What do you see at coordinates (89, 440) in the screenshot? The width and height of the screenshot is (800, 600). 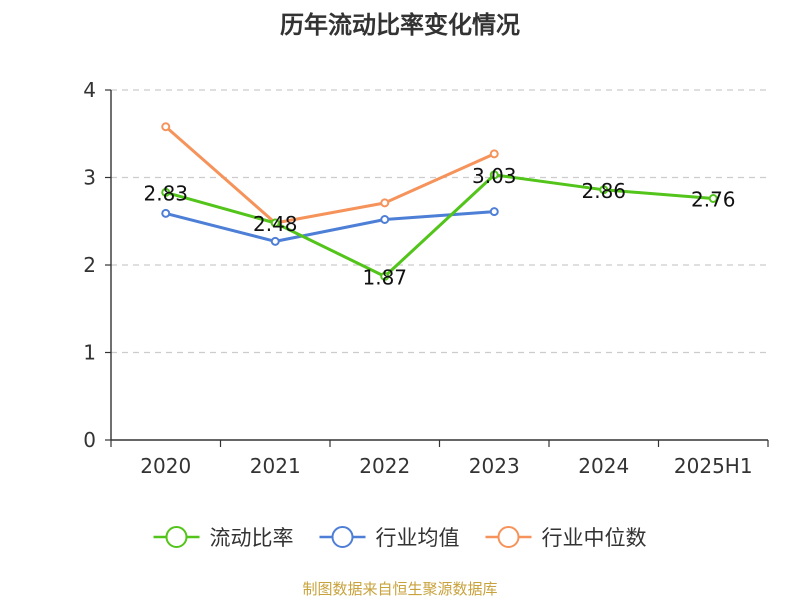 I see `y-tick-label: 0` at bounding box center [89, 440].